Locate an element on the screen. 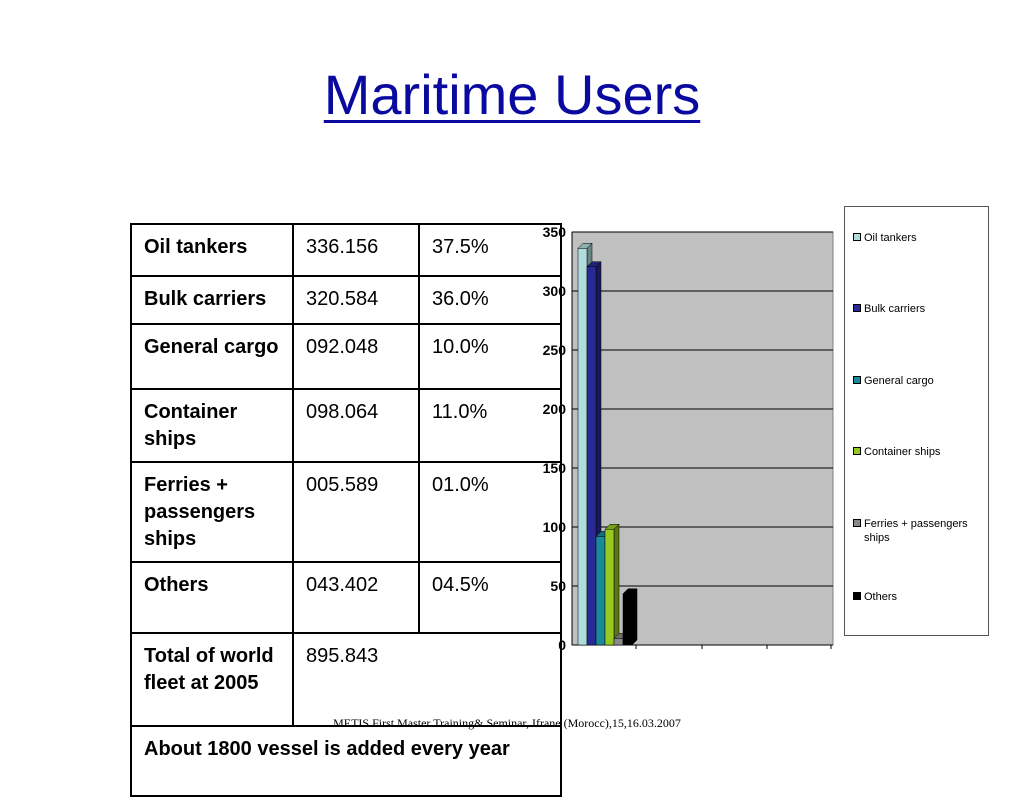  legend-label: Bulk carriers is located at coordinates (895, 309).